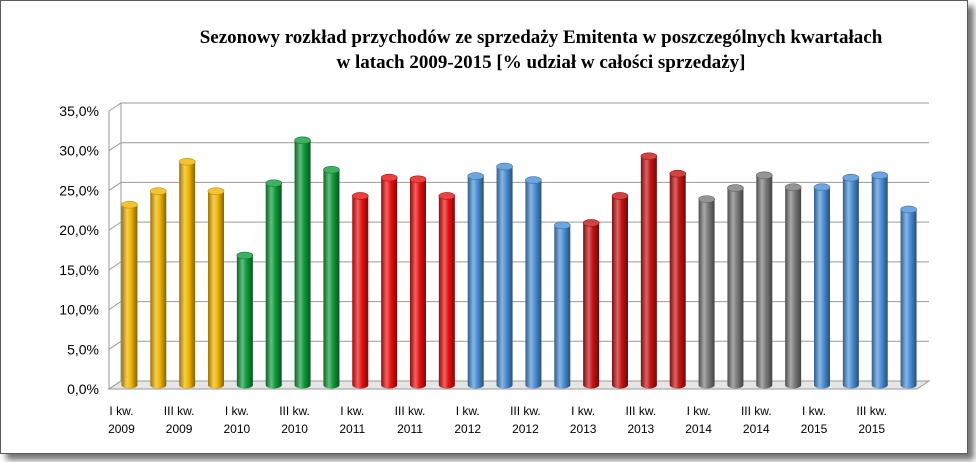 This screenshot has height=462, width=976. I want to click on y-tick-label: 10,0%, so click(79, 310).